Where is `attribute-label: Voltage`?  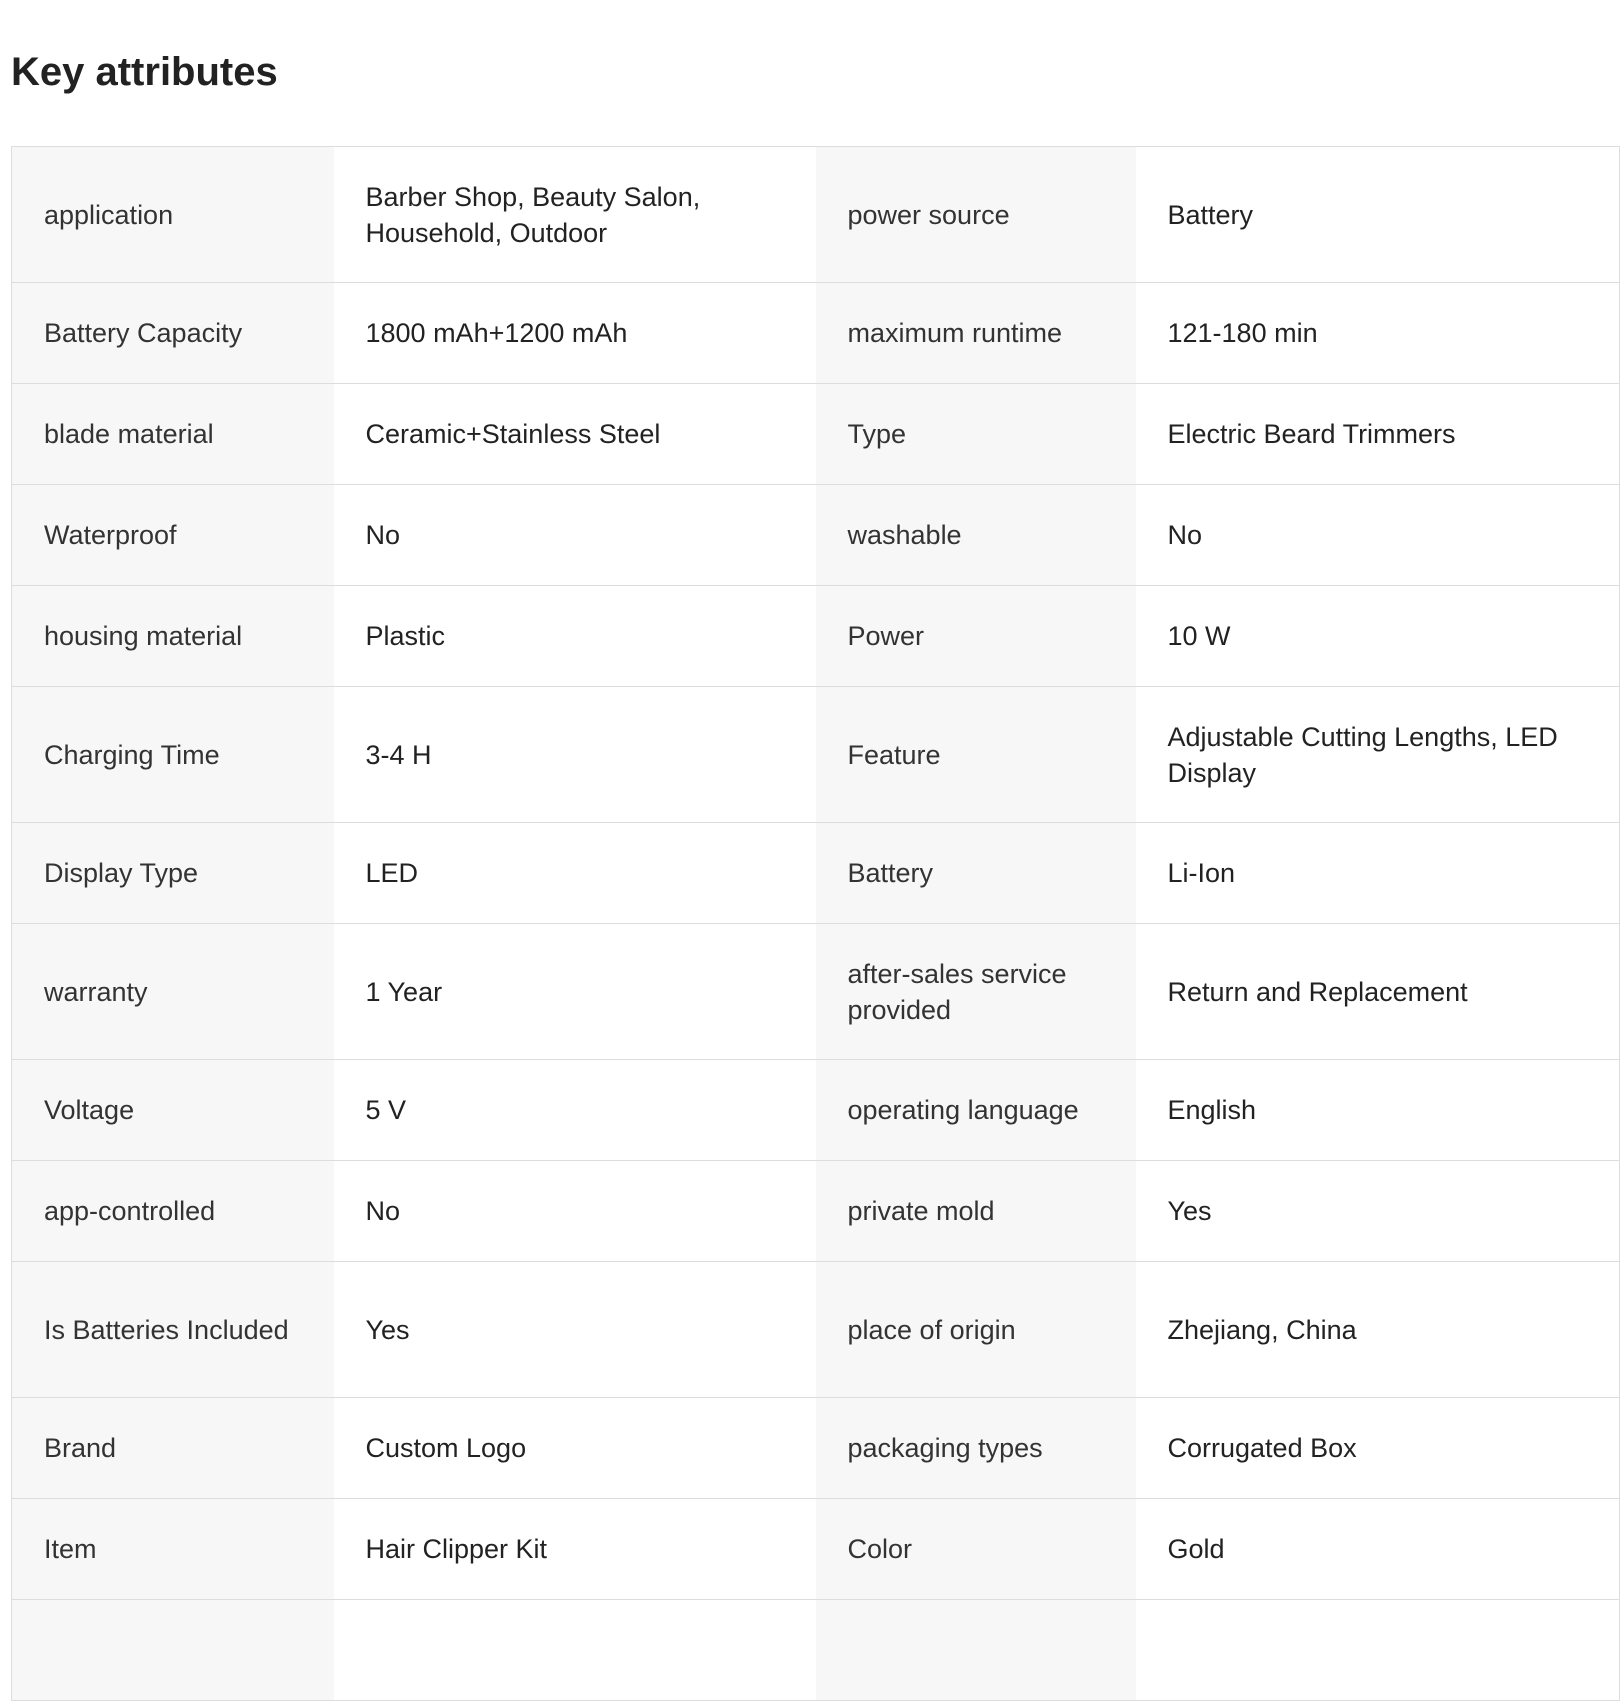 attribute-label: Voltage is located at coordinates (172, 1110).